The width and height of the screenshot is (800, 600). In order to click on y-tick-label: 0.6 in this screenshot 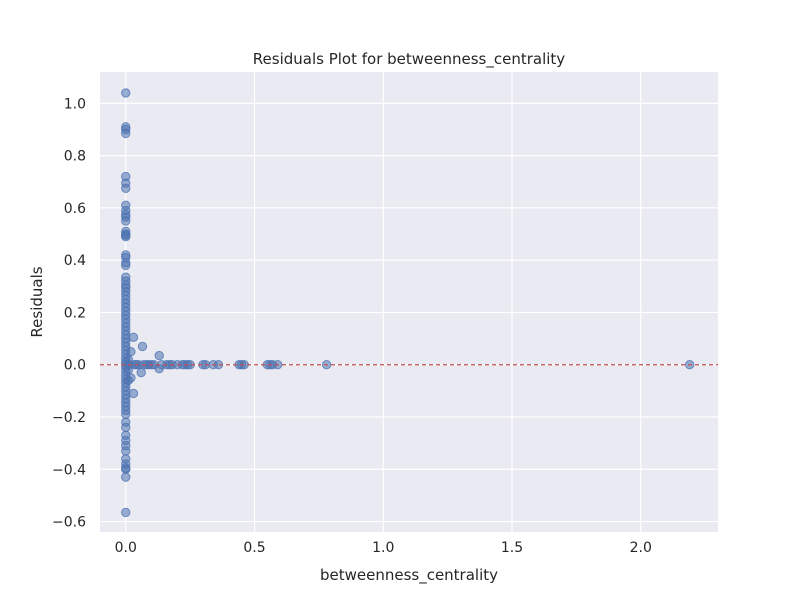, I will do `click(75, 209)`.